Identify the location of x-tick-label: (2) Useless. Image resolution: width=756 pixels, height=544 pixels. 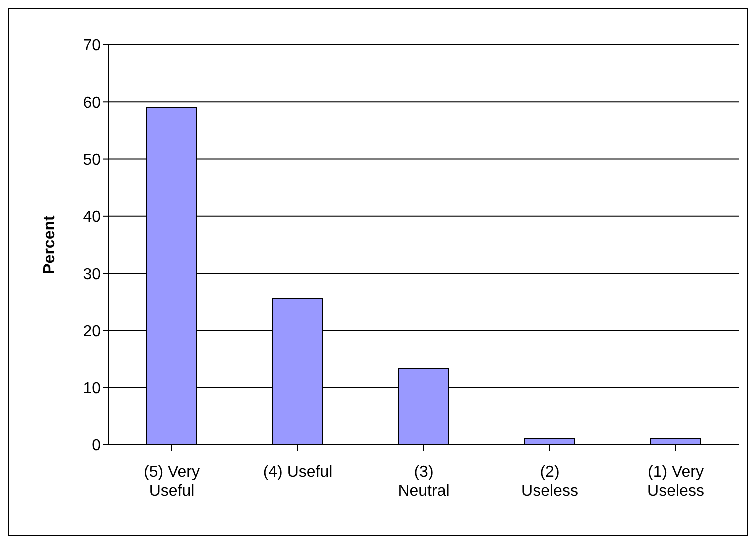
(550, 482).